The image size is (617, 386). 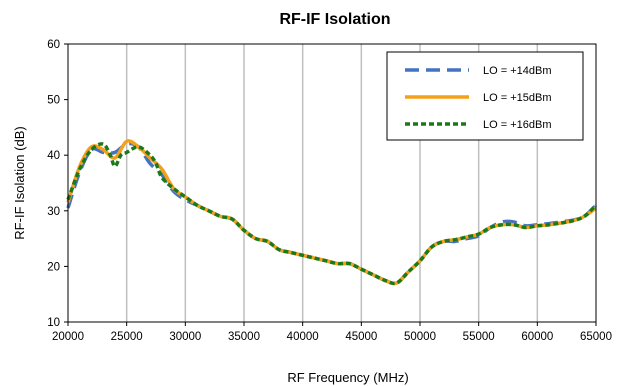 What do you see at coordinates (347, 377) in the screenshot?
I see `x-axis-label: RF Frequency (MHz)` at bounding box center [347, 377].